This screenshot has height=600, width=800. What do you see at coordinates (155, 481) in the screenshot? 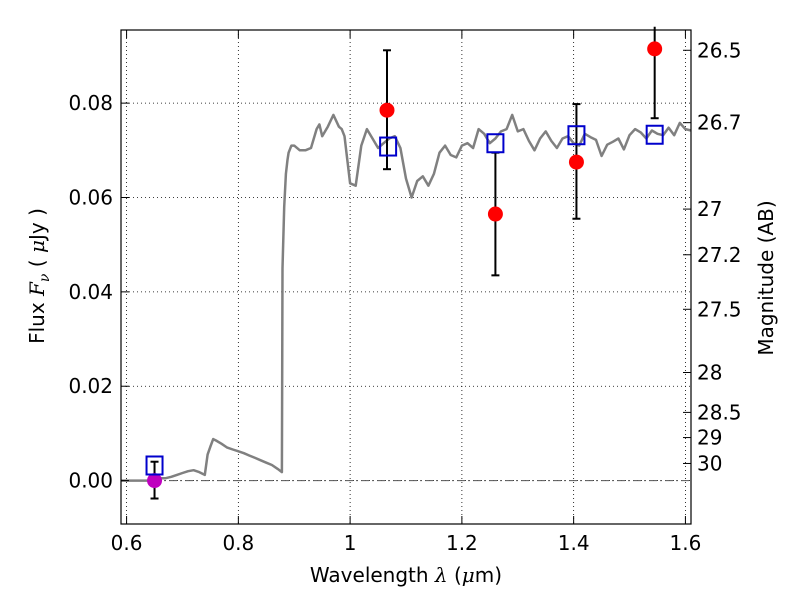
I see `limit-point` at bounding box center [155, 481].